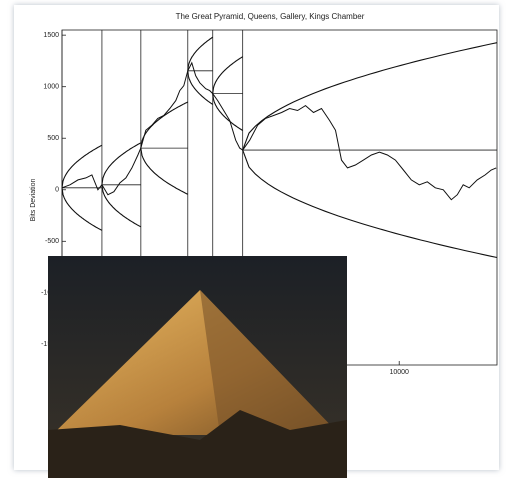 The width and height of the screenshot is (509, 483). What do you see at coordinates (270, 362) in the screenshot?
I see `pyramid-shade` at bounding box center [270, 362].